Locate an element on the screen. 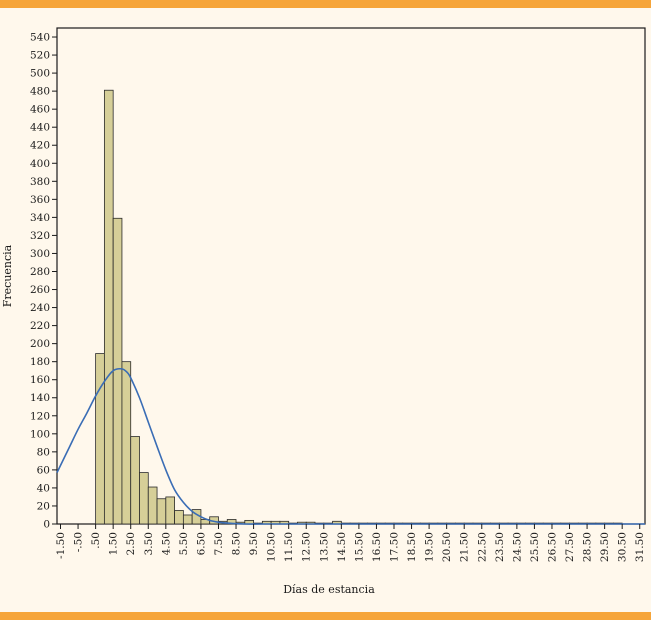 The image size is (651, 620). x-tick-label: 25.50 is located at coordinates (535, 547).